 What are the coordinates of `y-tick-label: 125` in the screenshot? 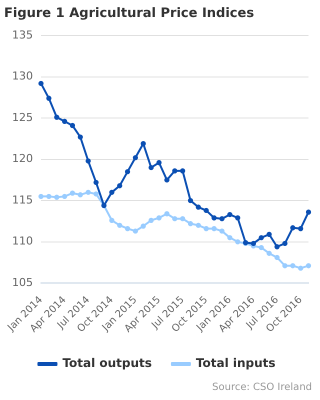 It's located at (22, 117).